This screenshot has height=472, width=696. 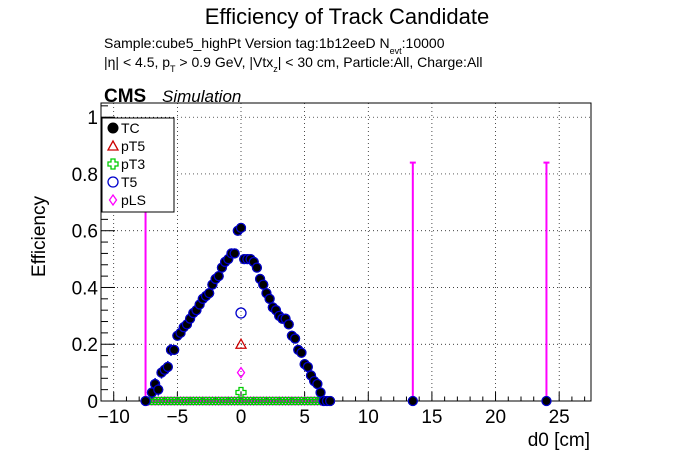 What do you see at coordinates (347, 16) in the screenshot?
I see `plot-title: Efficiency of Track Candidate` at bounding box center [347, 16].